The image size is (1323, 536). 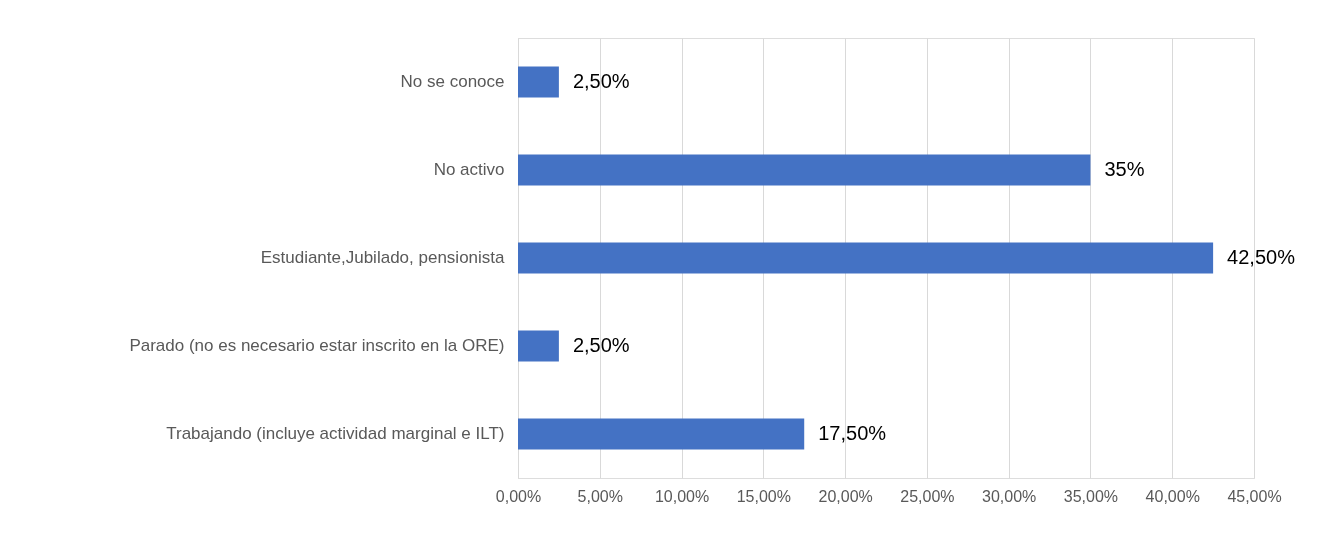 I want to click on data-label: 35%, so click(x=1124, y=169).